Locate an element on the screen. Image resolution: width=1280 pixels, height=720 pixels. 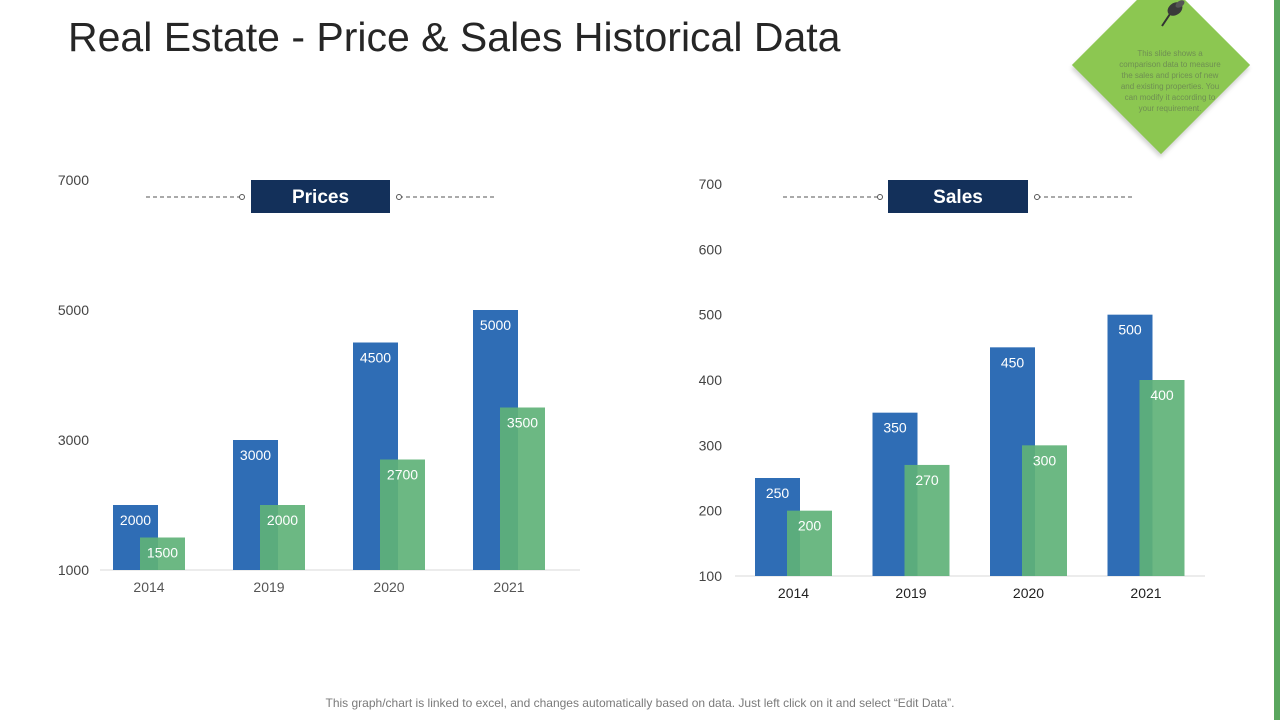
sales-y-tick-label: 200 is located at coordinates (711, 511).